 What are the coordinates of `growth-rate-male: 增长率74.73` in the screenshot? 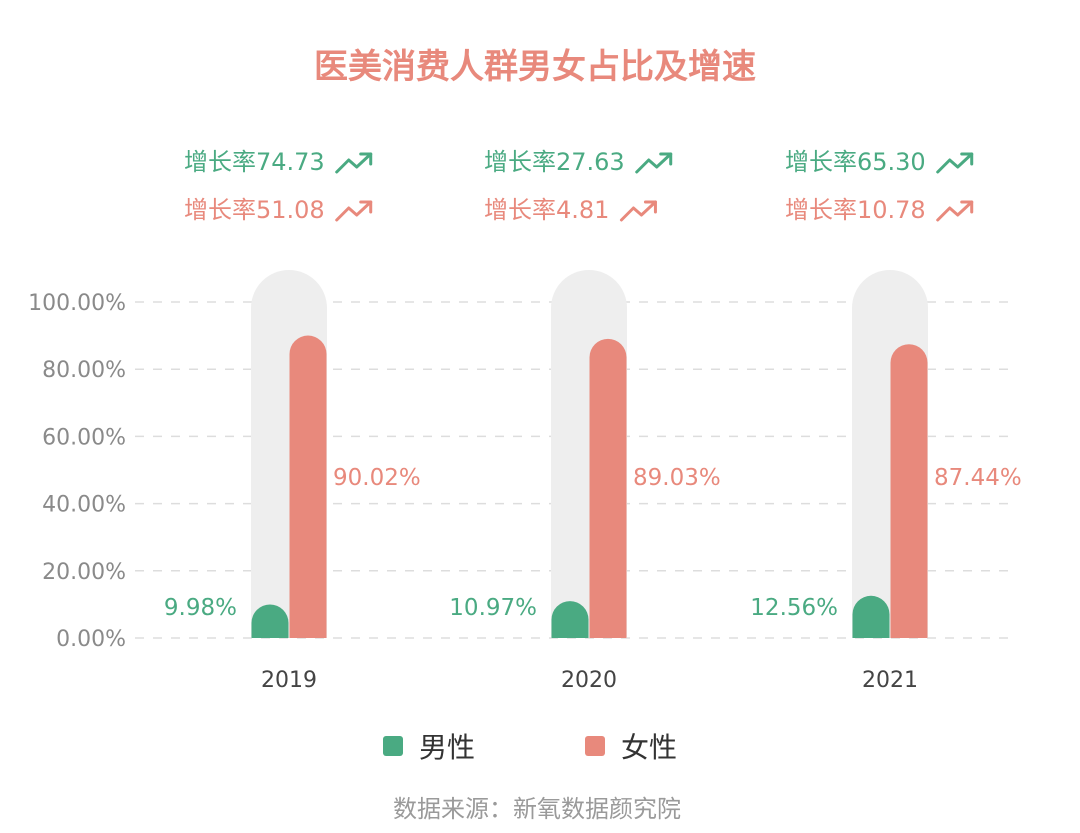 It's located at (254, 162).